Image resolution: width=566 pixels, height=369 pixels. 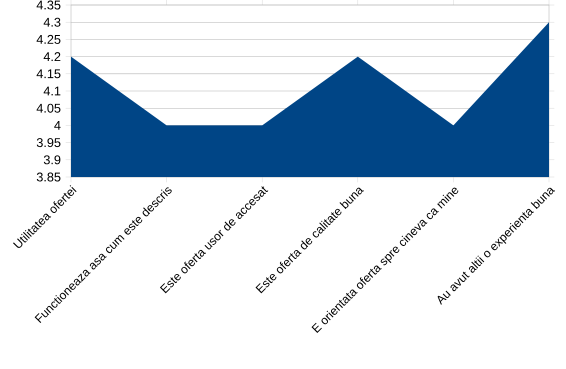 I want to click on y-tick-label: 4.05, so click(x=48, y=108).